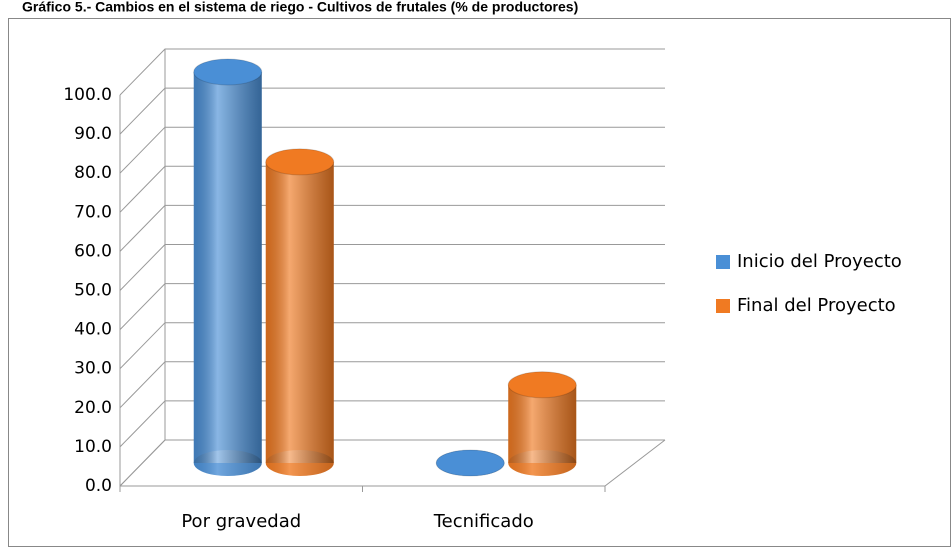 This screenshot has height=548, width=952. I want to click on legend-label: Final del Proyecto, so click(816, 305).